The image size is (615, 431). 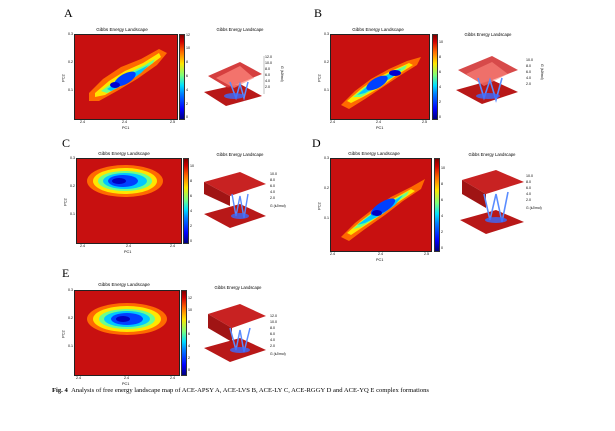 I want to click on panel-b-2d-title: Gibbs Energy Landscape, so click(x=378, y=29).